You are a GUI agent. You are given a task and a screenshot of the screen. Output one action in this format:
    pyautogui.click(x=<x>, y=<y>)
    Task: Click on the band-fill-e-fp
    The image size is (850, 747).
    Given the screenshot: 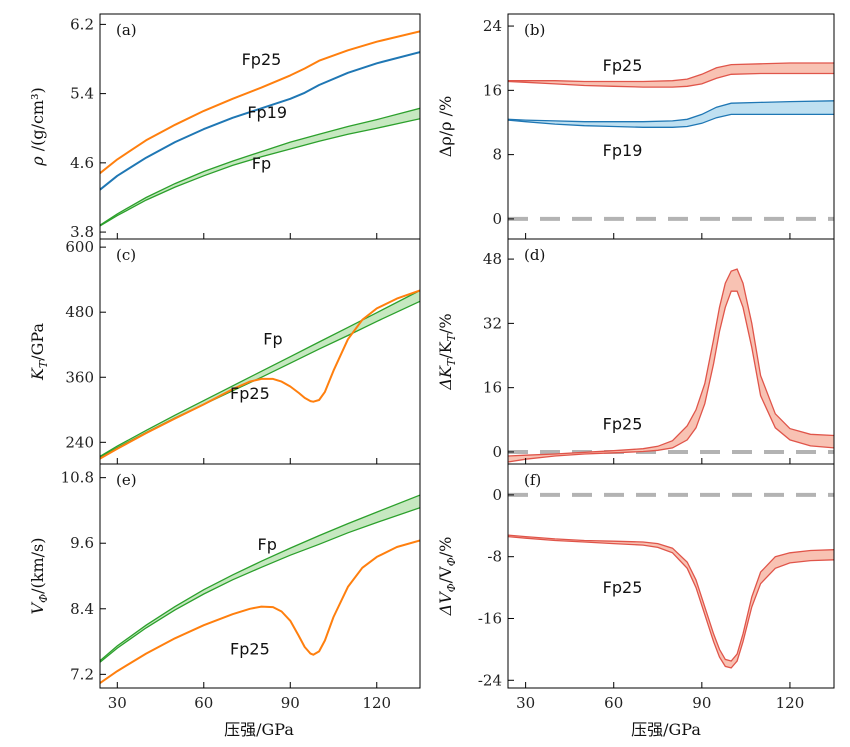 What is the action you would take?
    pyautogui.click(x=260, y=579)
    